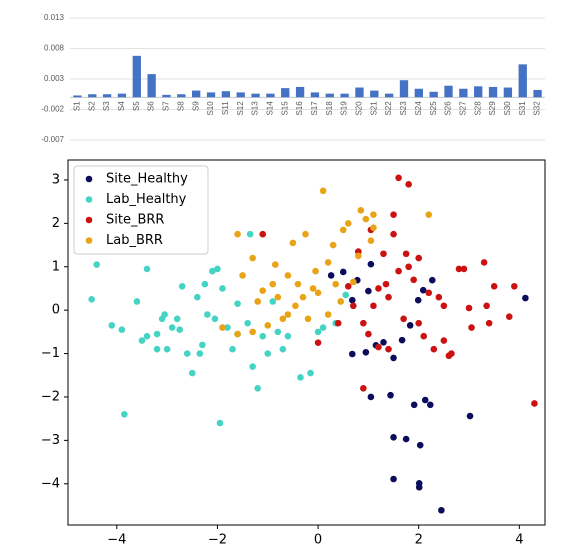  I want to click on x-tick-label: S16, so click(299, 108).